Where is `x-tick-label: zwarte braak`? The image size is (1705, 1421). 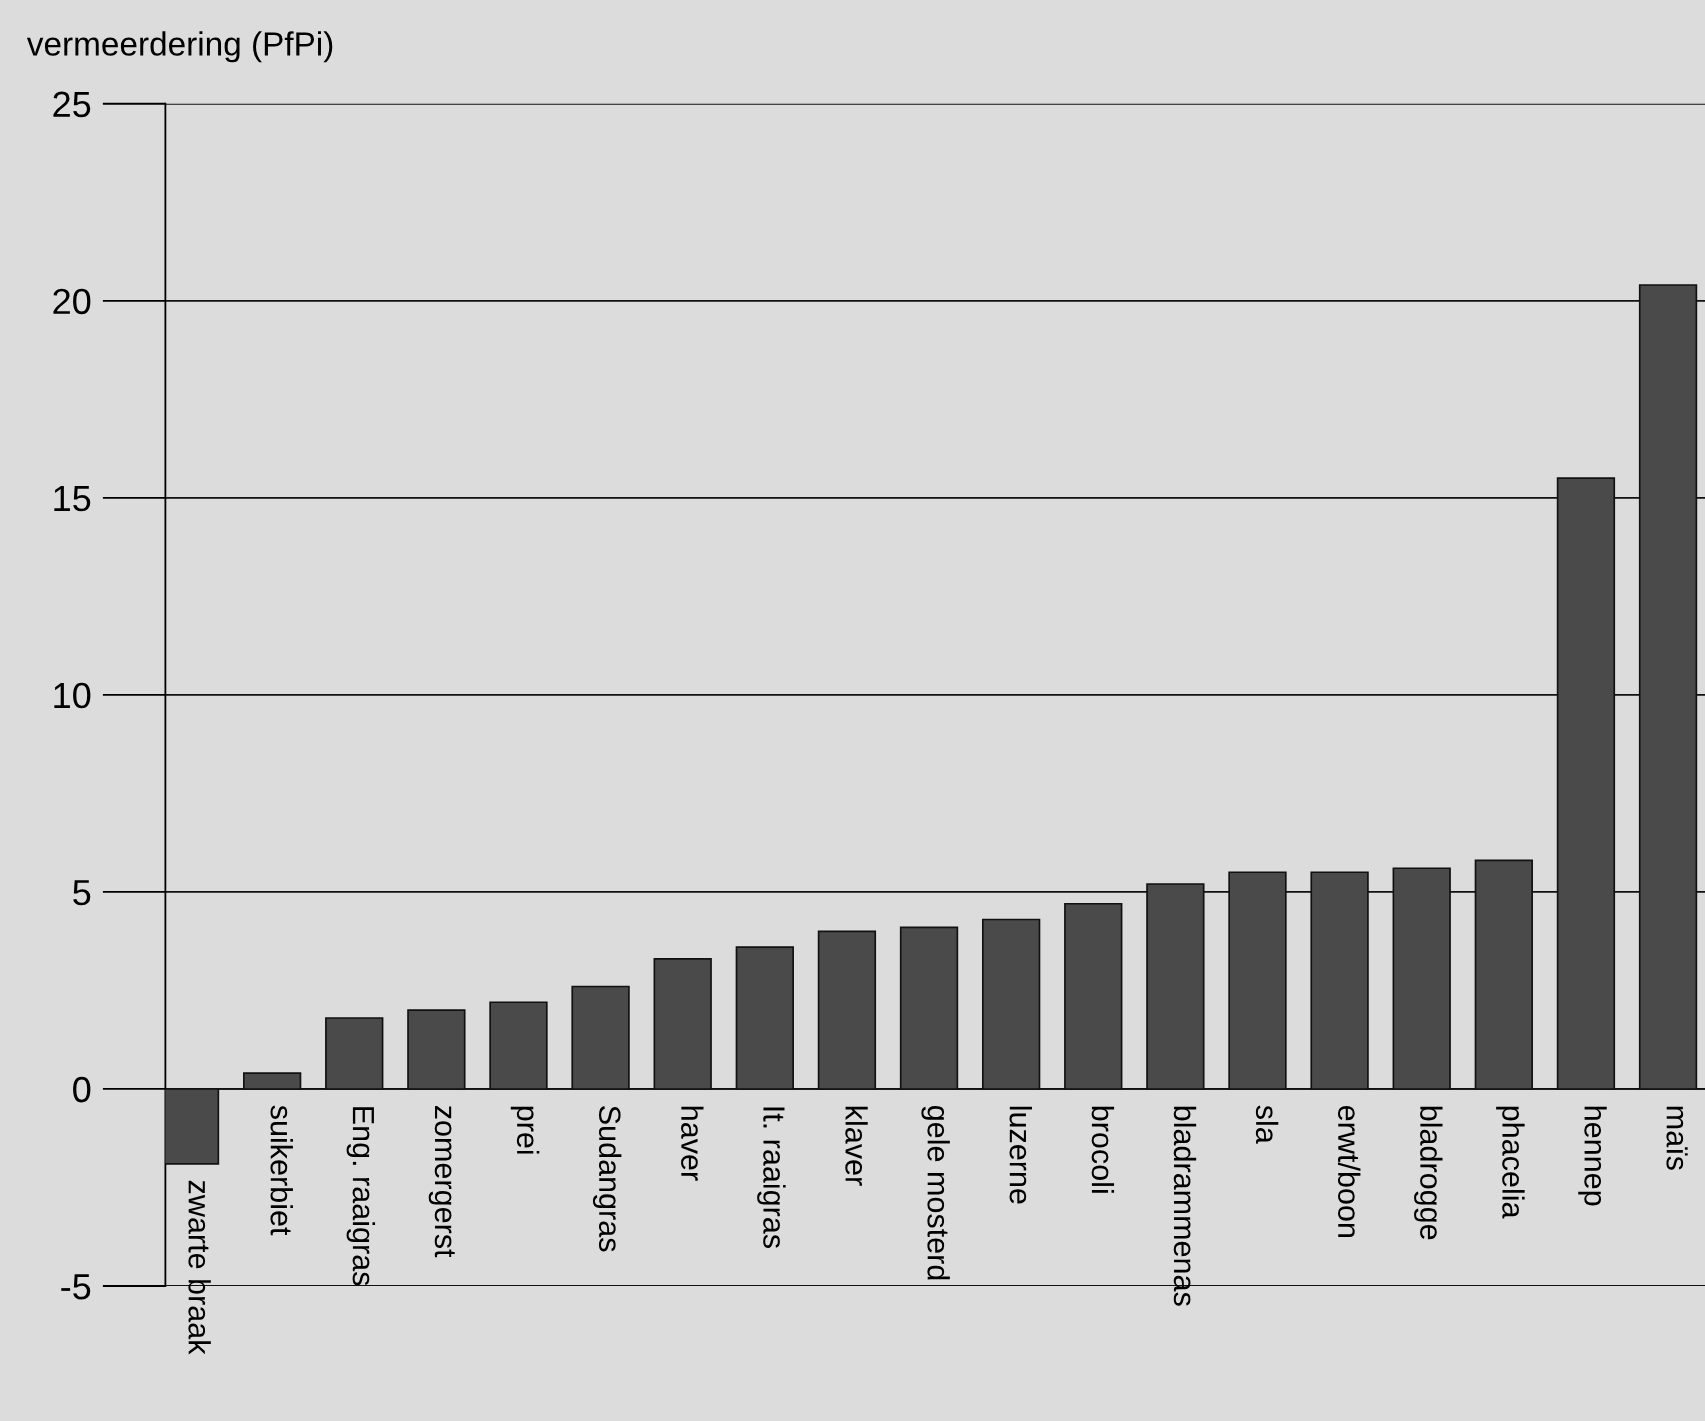
x-tick-label: zwarte braak is located at coordinates (199, 1267).